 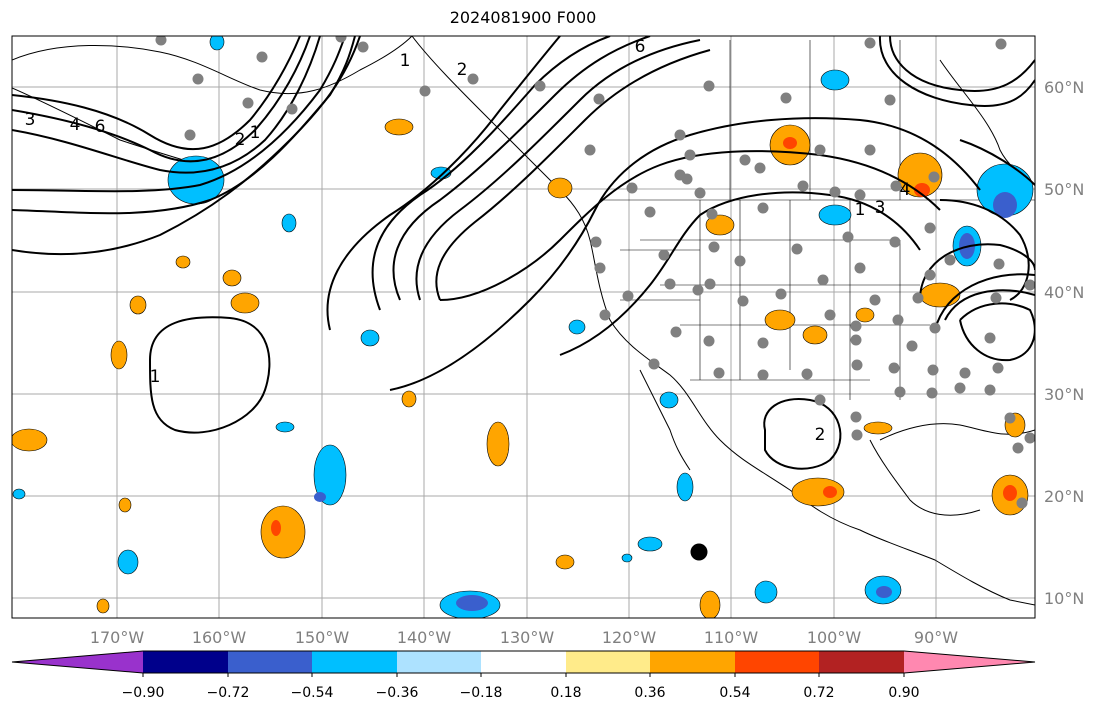 I want to click on lon-label: 90°W, so click(x=936, y=637).